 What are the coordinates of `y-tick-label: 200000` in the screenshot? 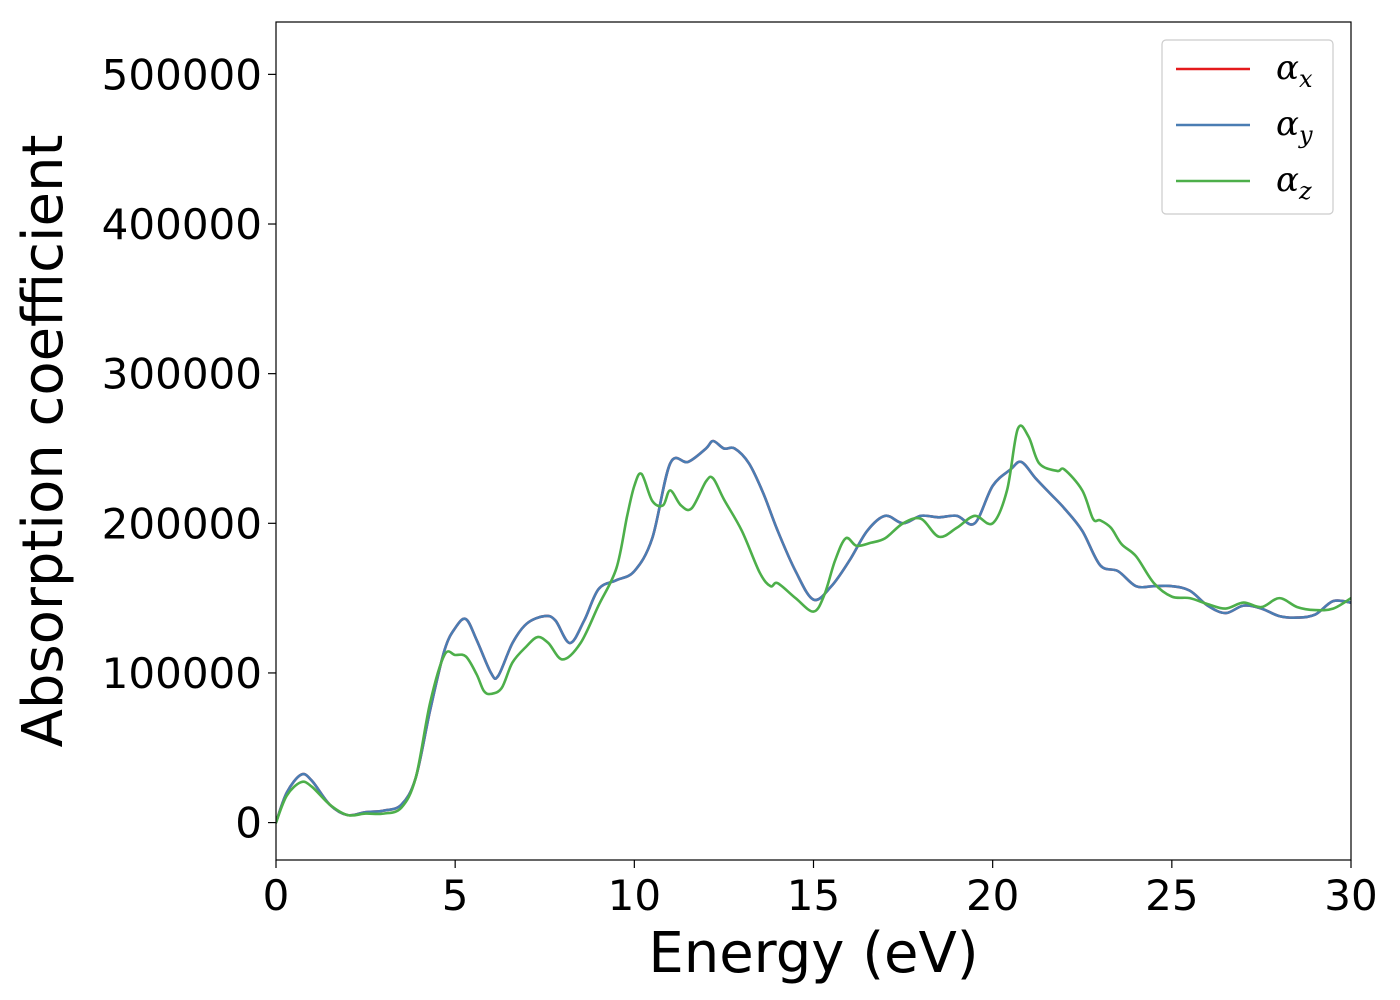 It's located at (182, 523).